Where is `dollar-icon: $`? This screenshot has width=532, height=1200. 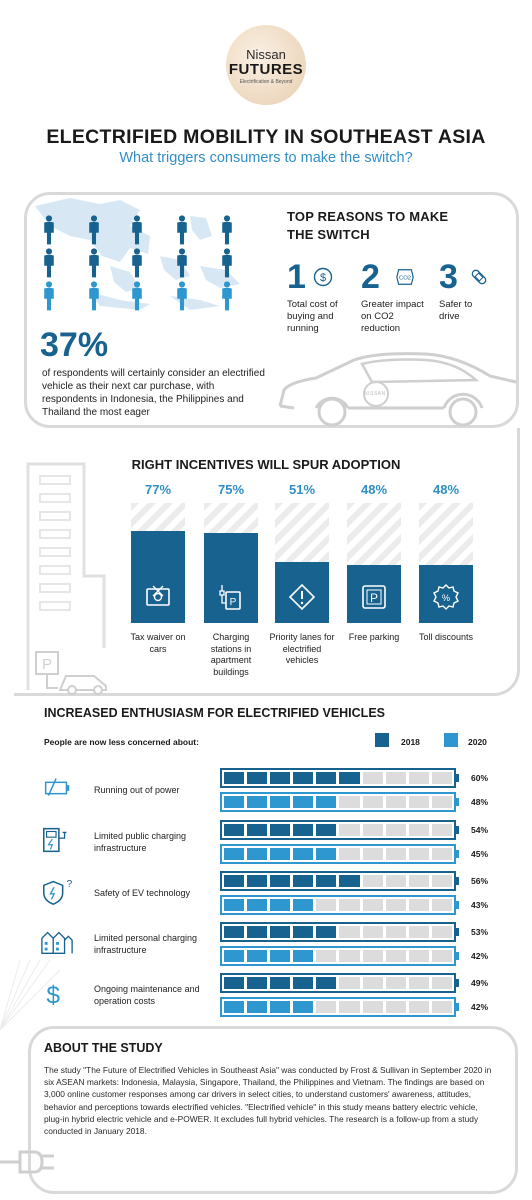
dollar-icon: $ is located at coordinates (53, 995).